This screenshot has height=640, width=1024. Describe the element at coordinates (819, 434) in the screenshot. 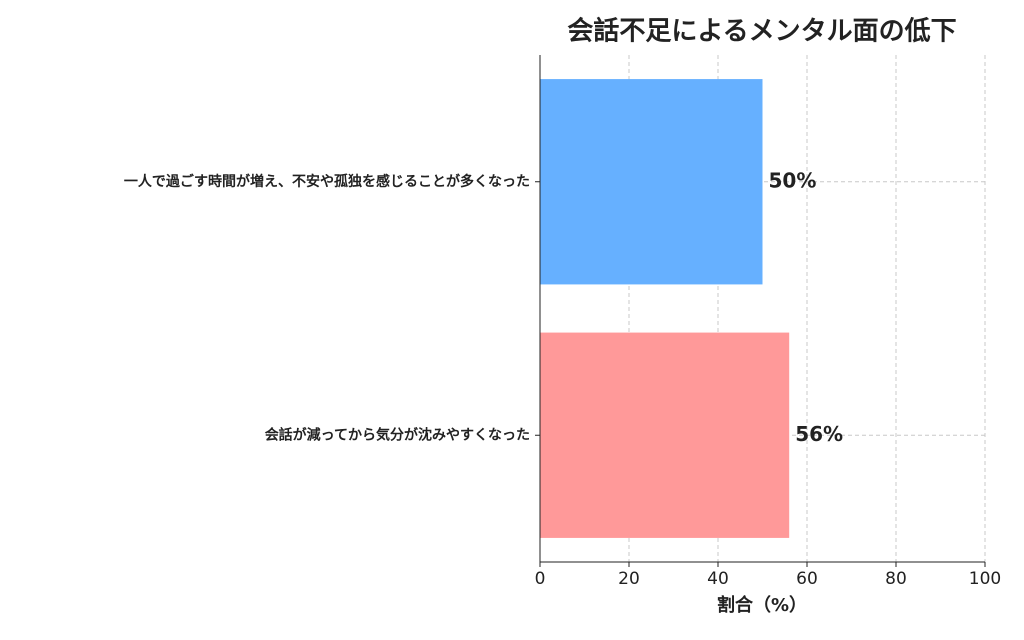

I see `value-label: 56%` at that location.